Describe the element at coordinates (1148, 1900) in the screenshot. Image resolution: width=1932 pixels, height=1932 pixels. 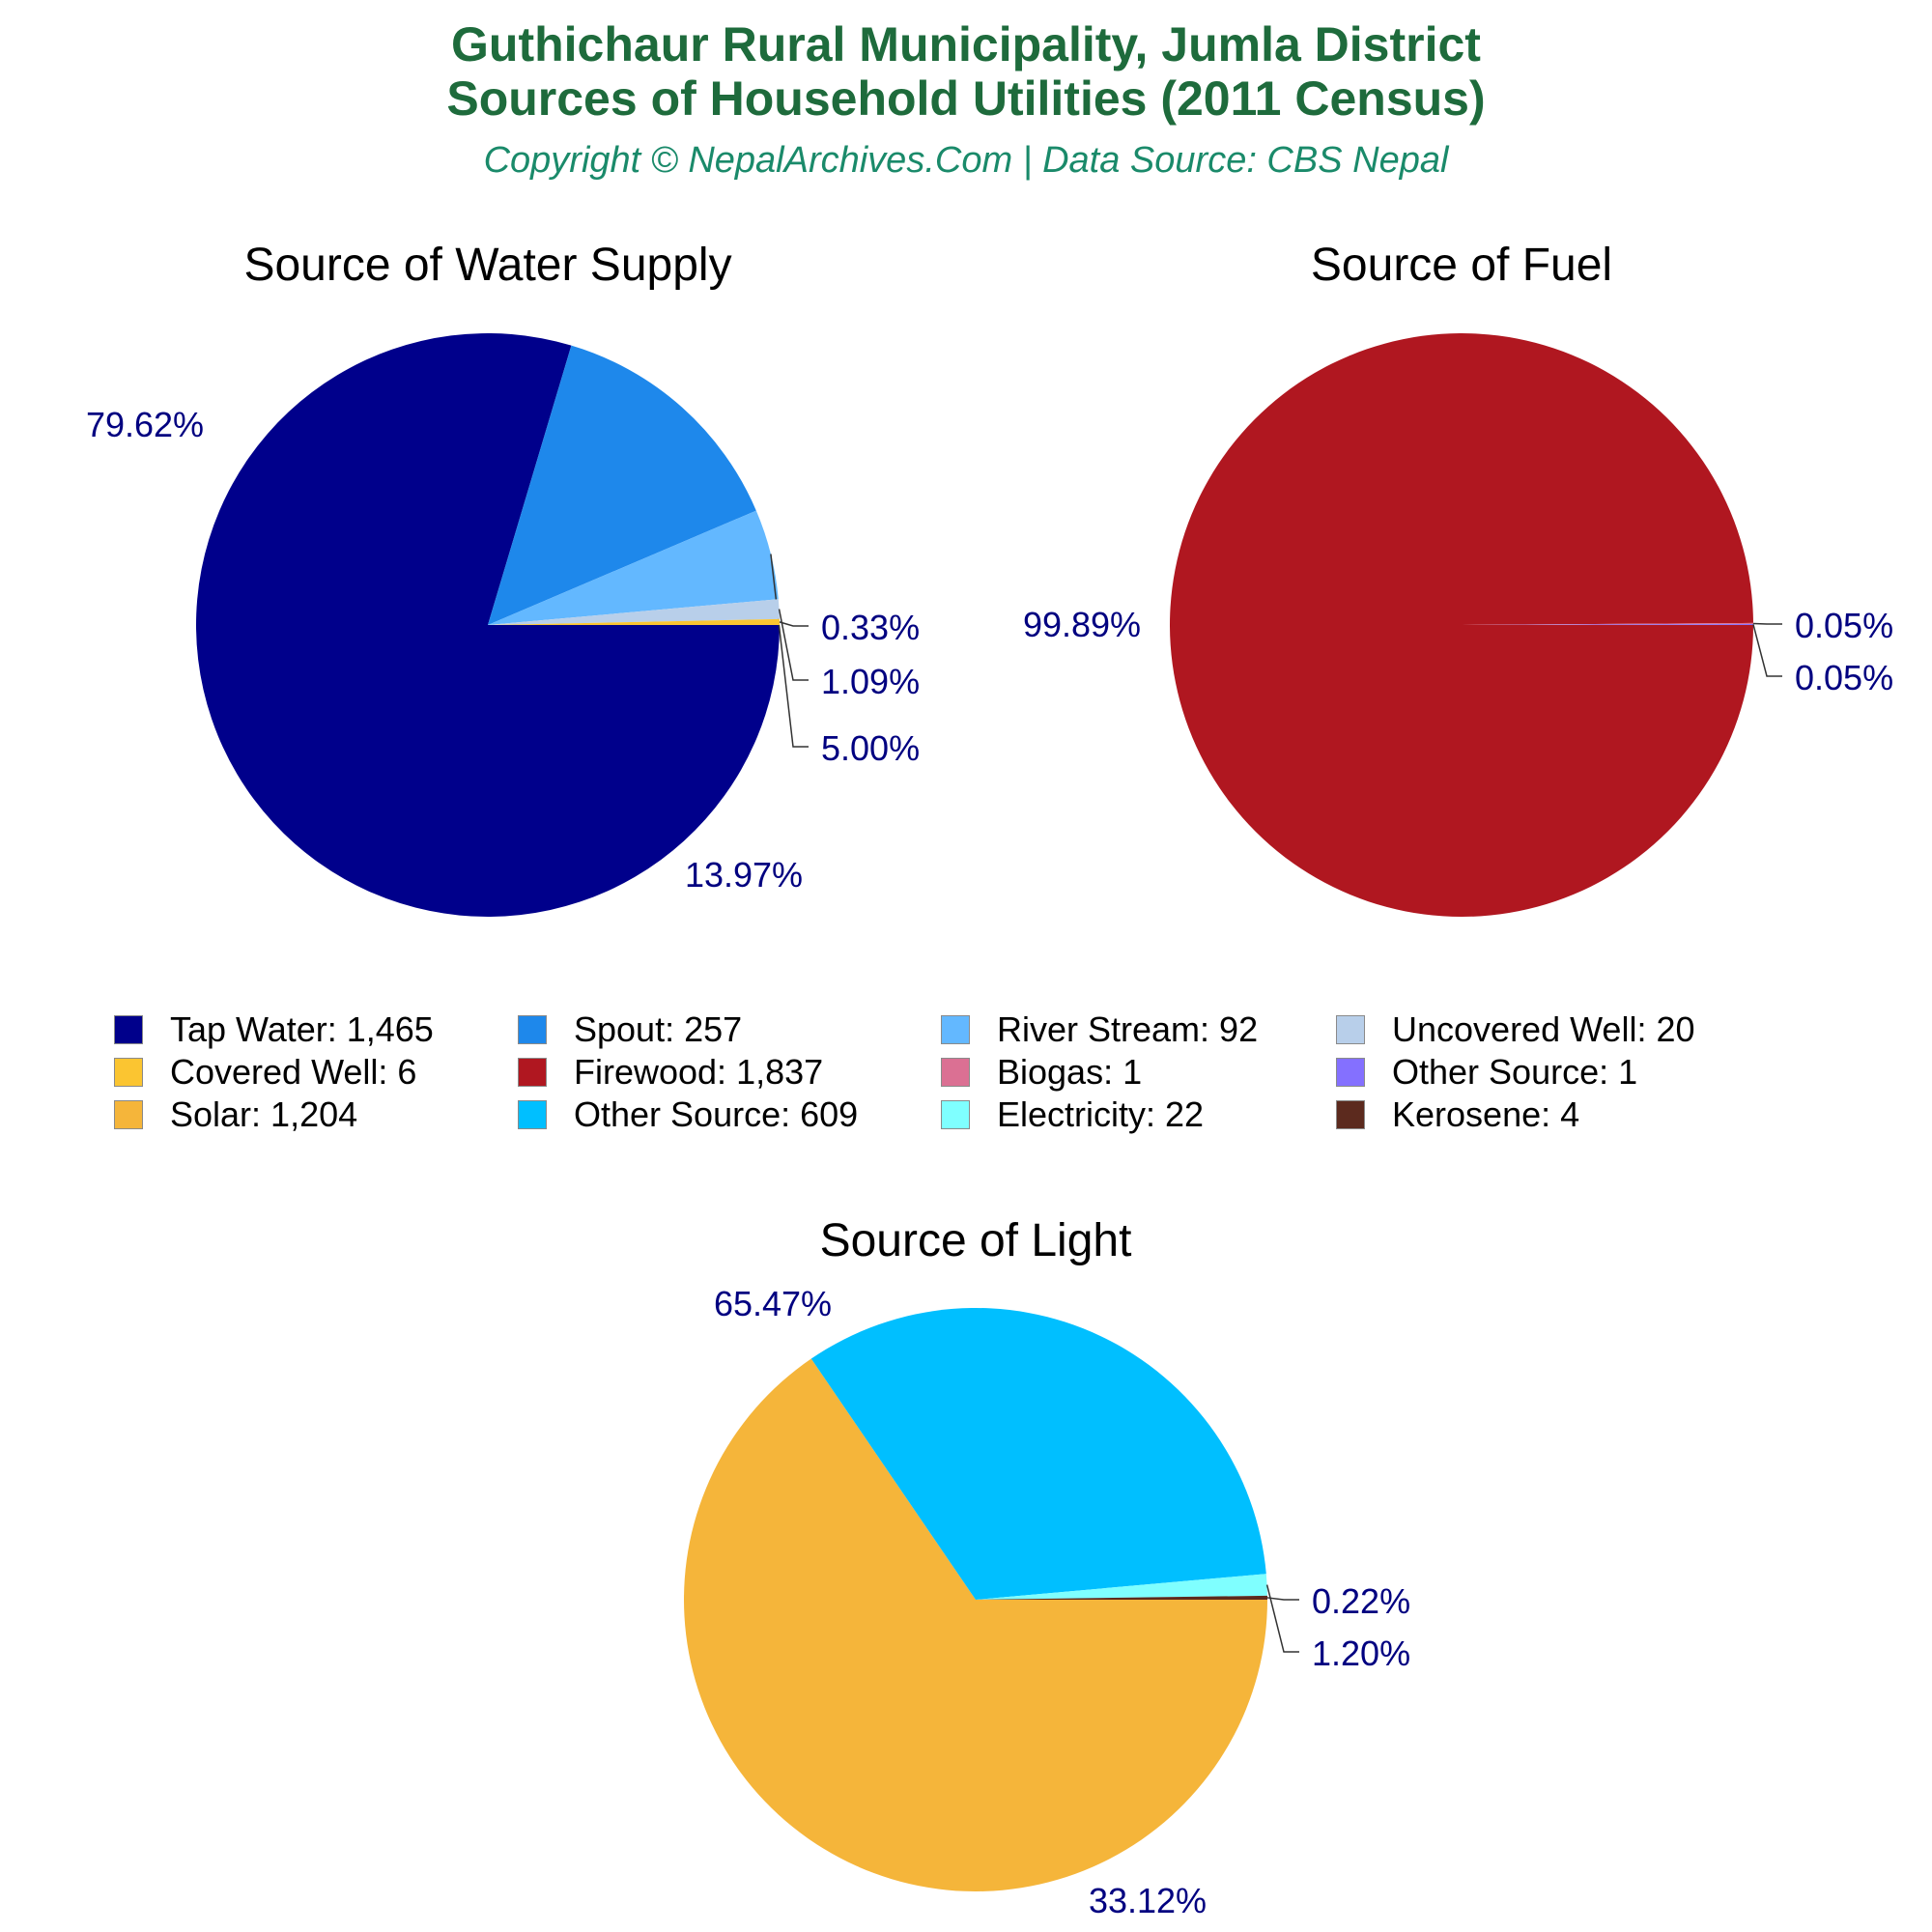
I see `percent-label: 33.12%` at that location.